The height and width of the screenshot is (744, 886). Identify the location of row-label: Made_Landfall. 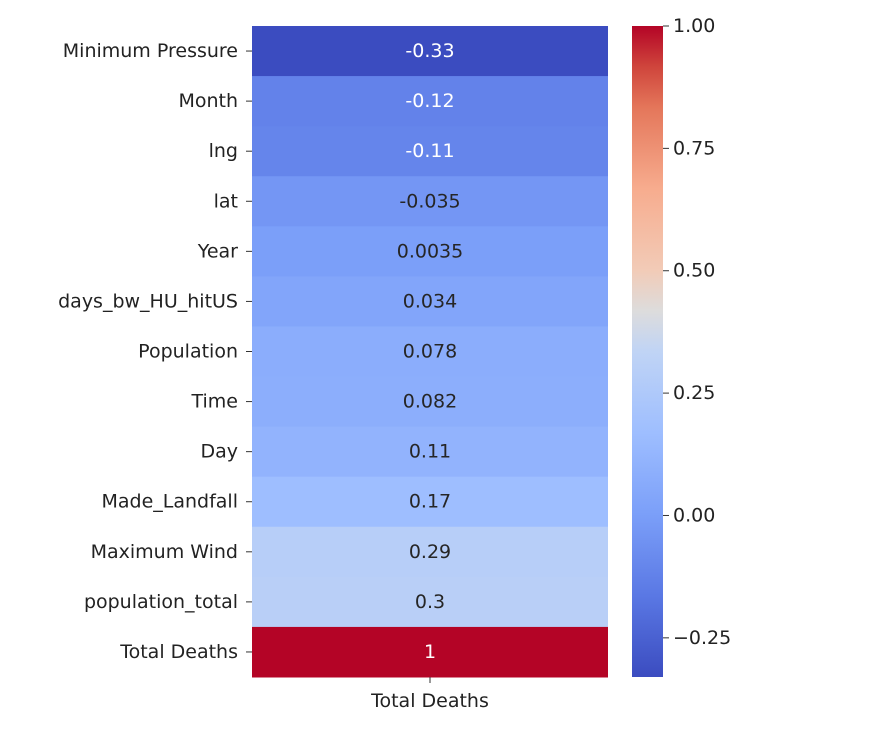
(169, 502).